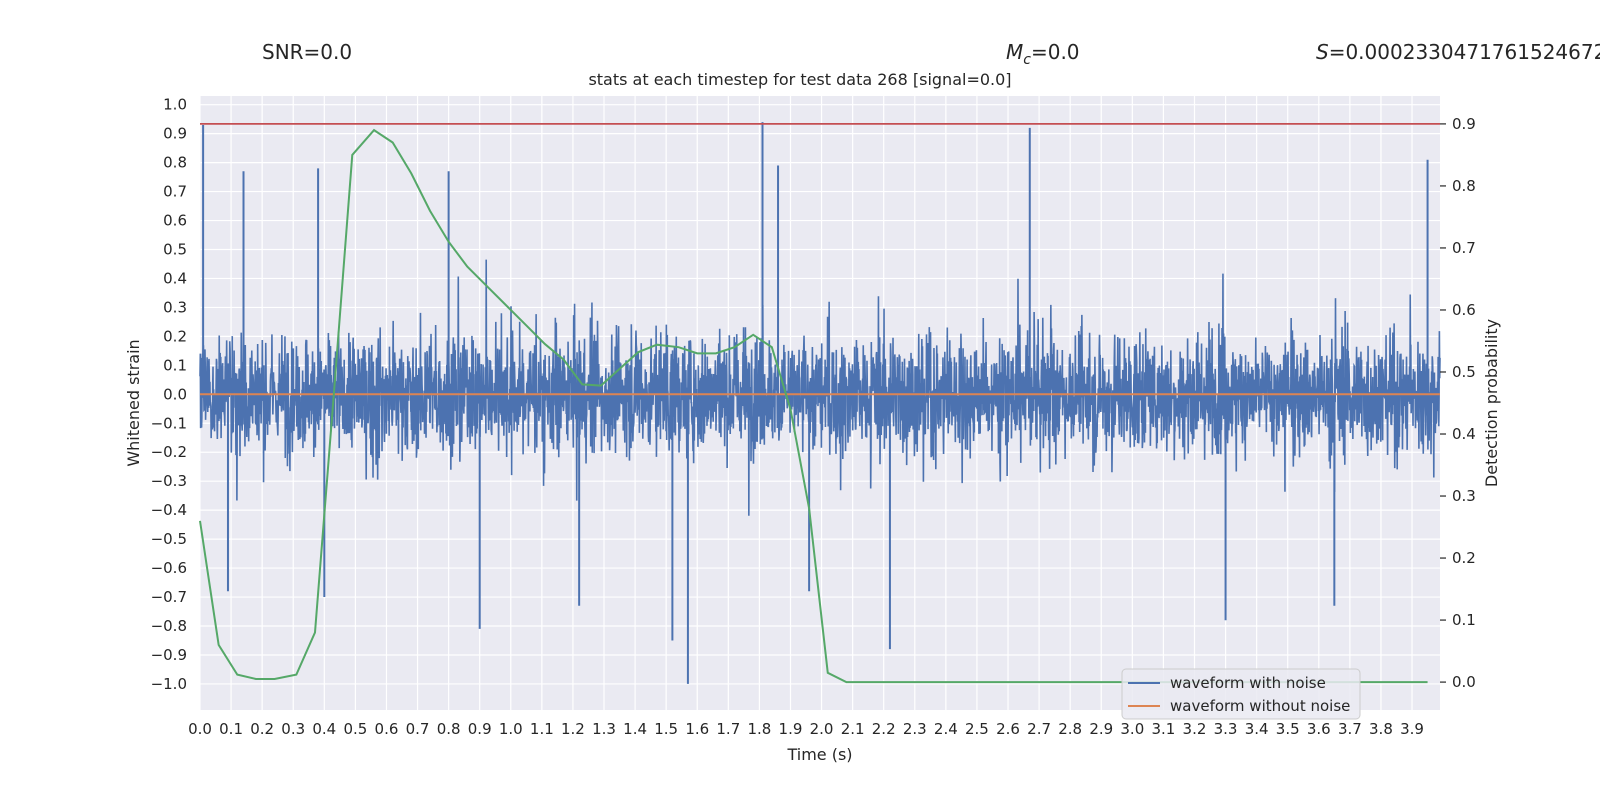 The image size is (1600, 800). Describe the element at coordinates (666, 729) in the screenshot. I see `x-tick-label: 1.5` at that location.